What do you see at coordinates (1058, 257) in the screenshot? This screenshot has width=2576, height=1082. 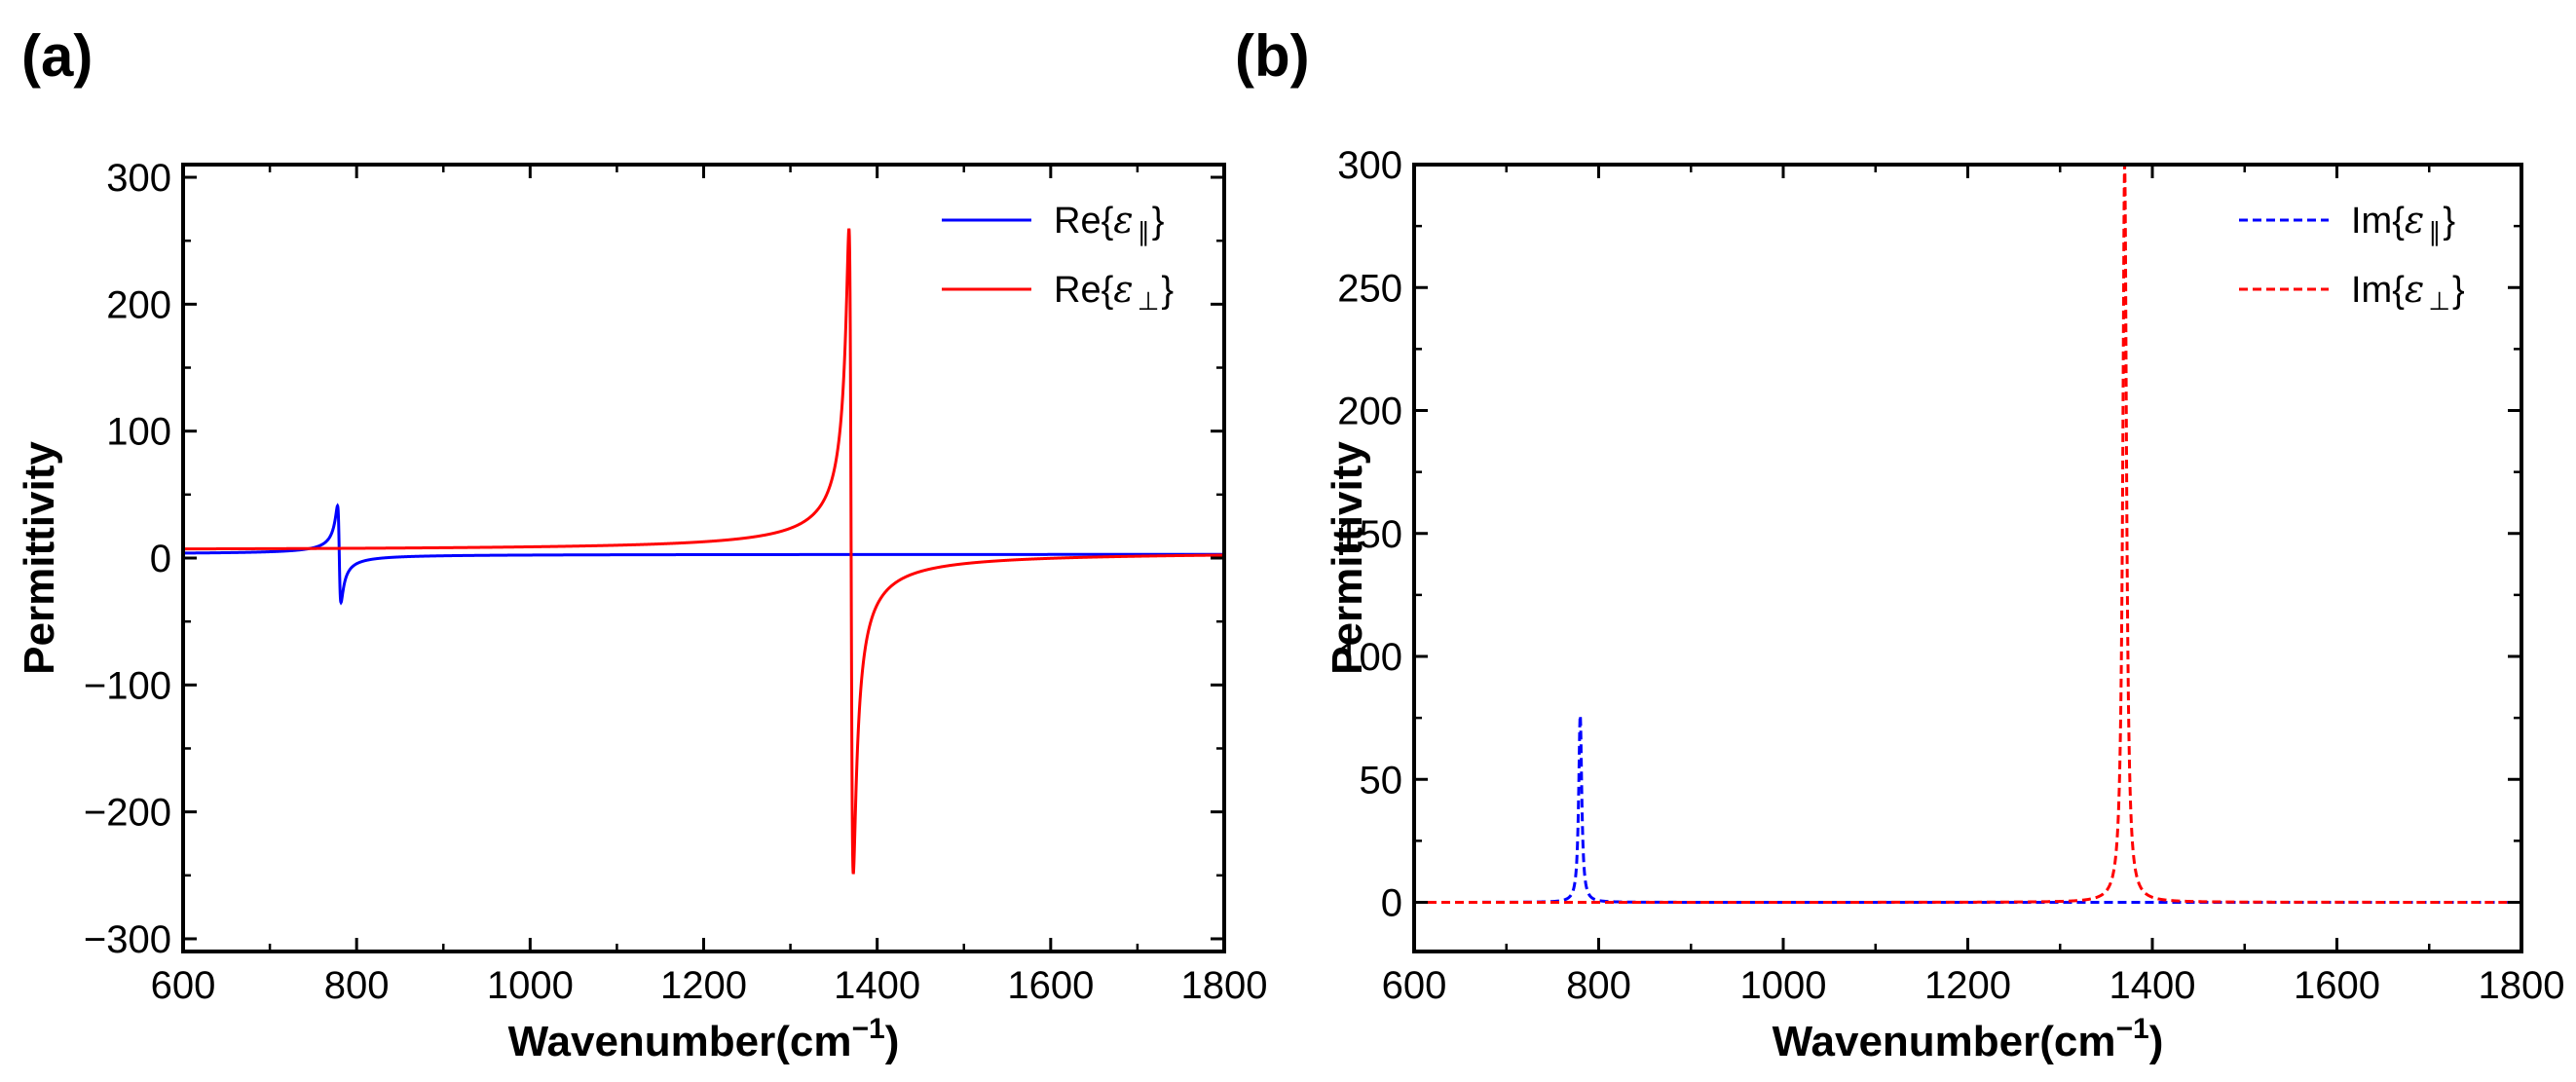 I see `legend: Re{ε ∥} Re{ε ⊥}` at bounding box center [1058, 257].